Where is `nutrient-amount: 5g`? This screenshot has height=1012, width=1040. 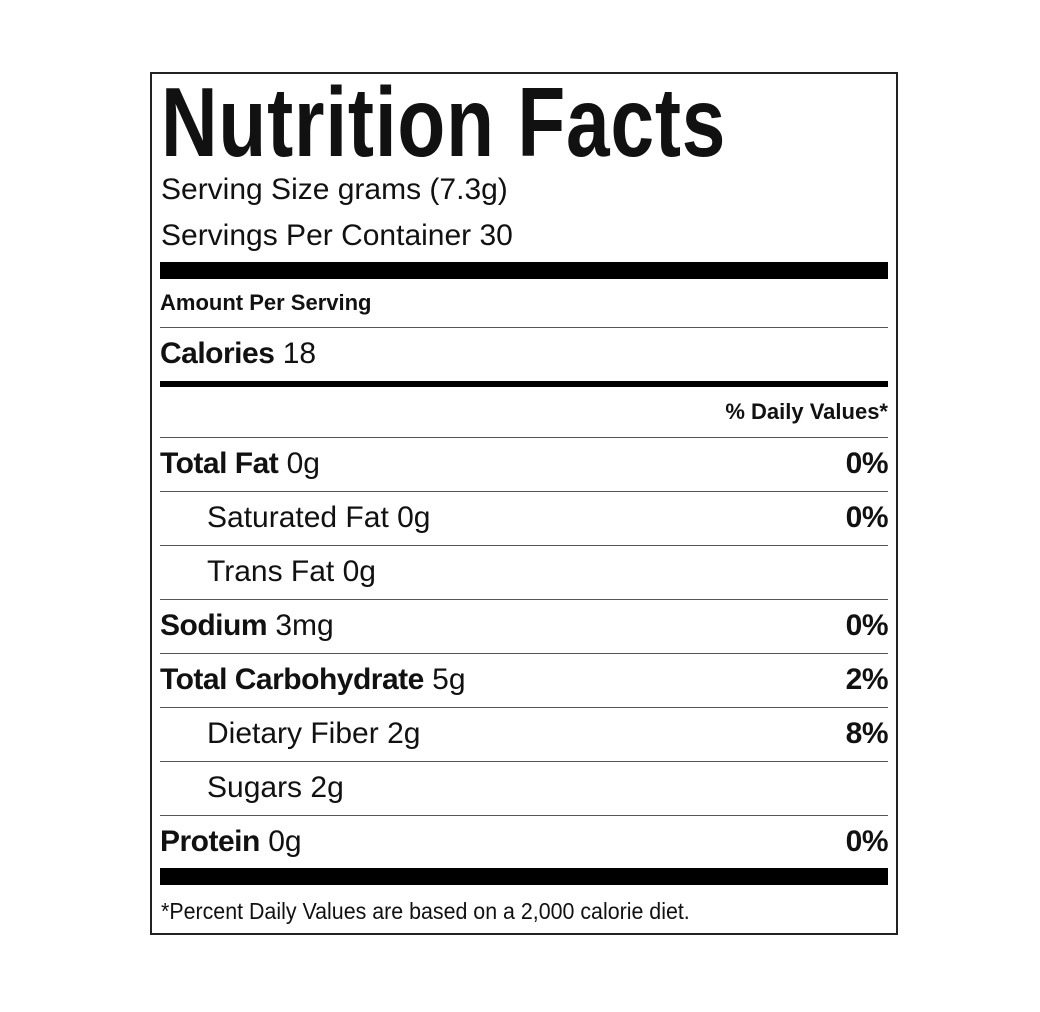
nutrient-amount: 5g is located at coordinates (449, 679).